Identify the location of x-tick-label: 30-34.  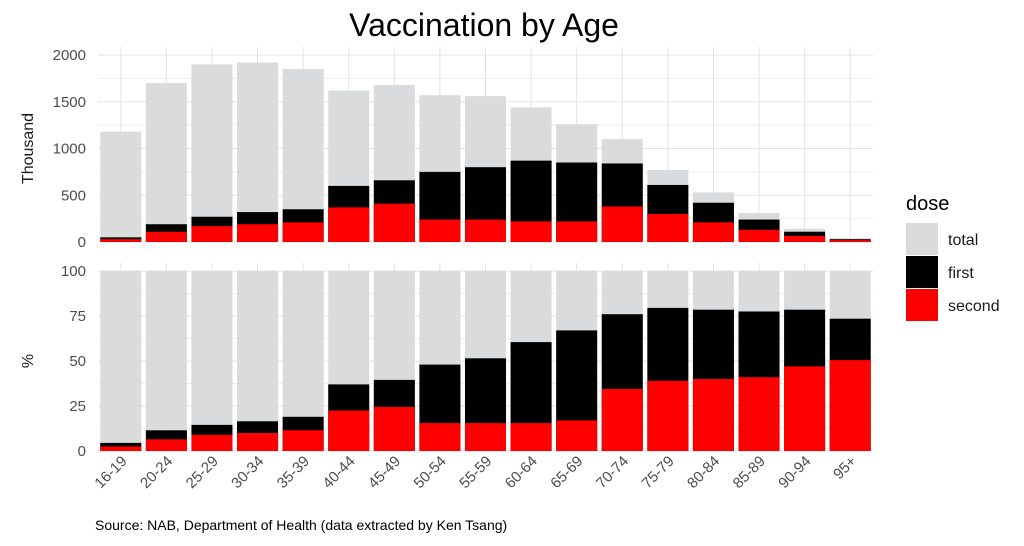
(247, 472).